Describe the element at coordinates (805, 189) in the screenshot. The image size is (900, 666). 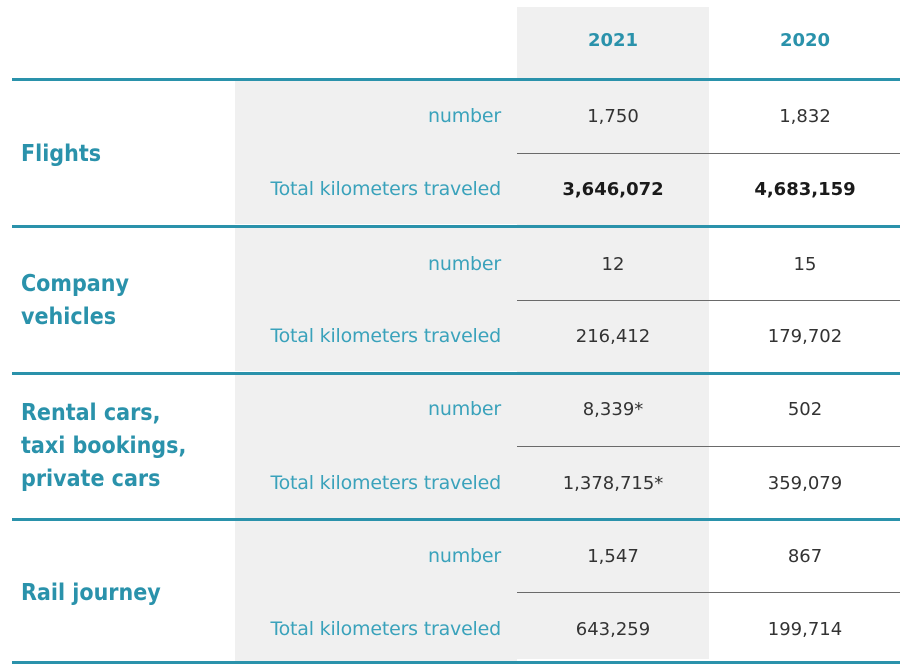
I see `flights-km-2020: 4,683,159` at that location.